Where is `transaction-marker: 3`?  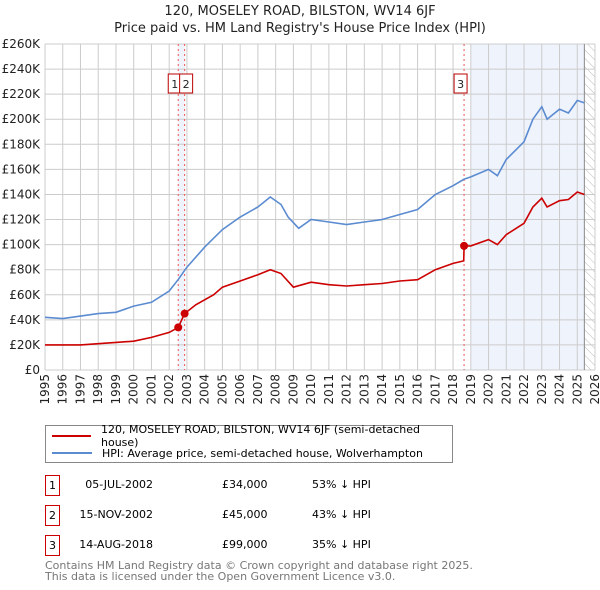
transaction-marker: 3 is located at coordinates (52, 545).